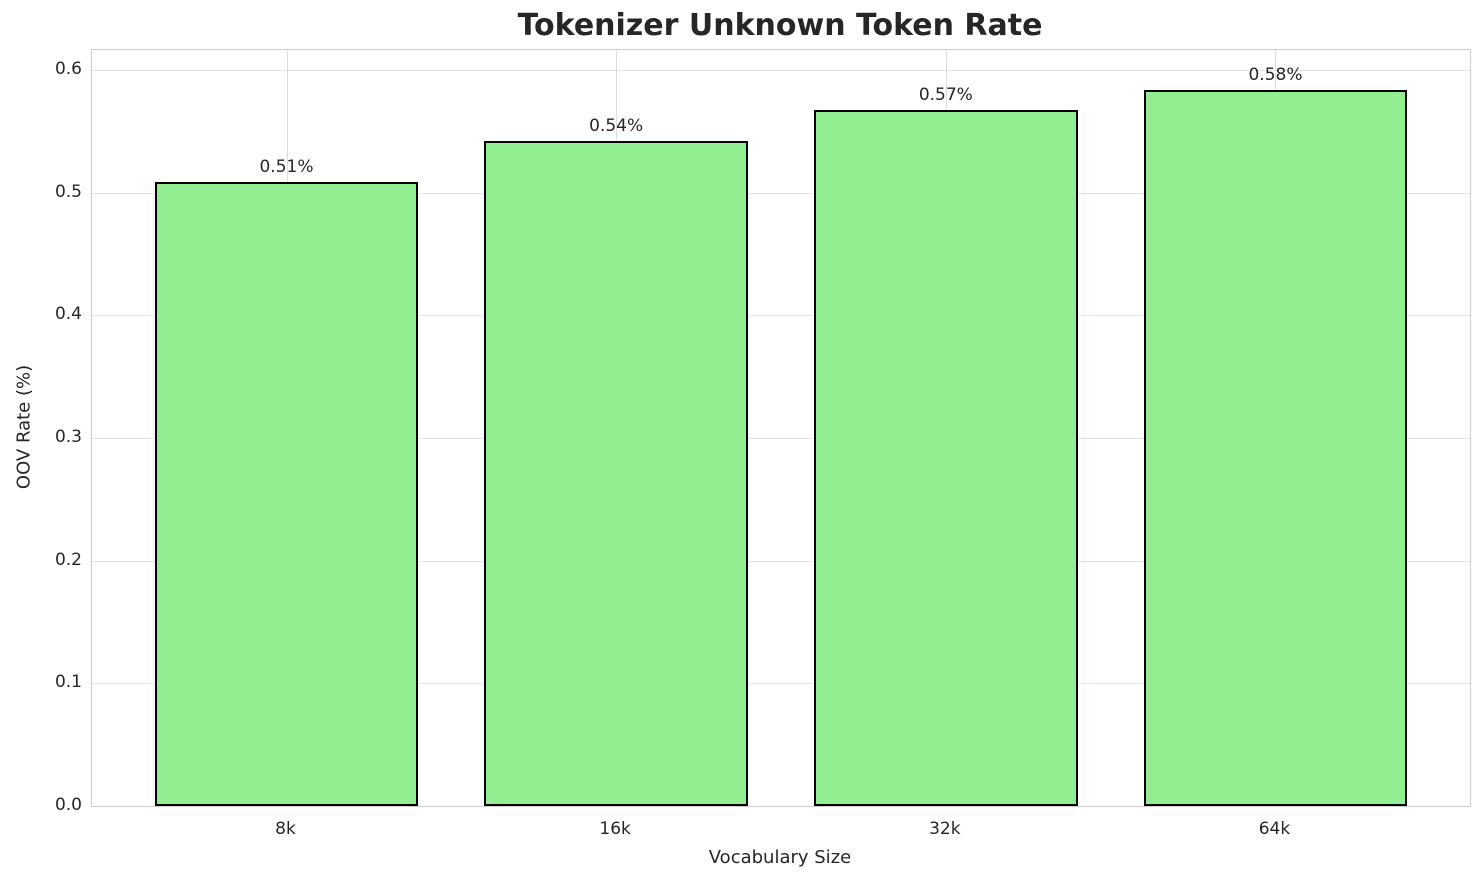  Describe the element at coordinates (780, 25) in the screenshot. I see `chart-title: Tokenizer Unknown Token Rate` at that location.